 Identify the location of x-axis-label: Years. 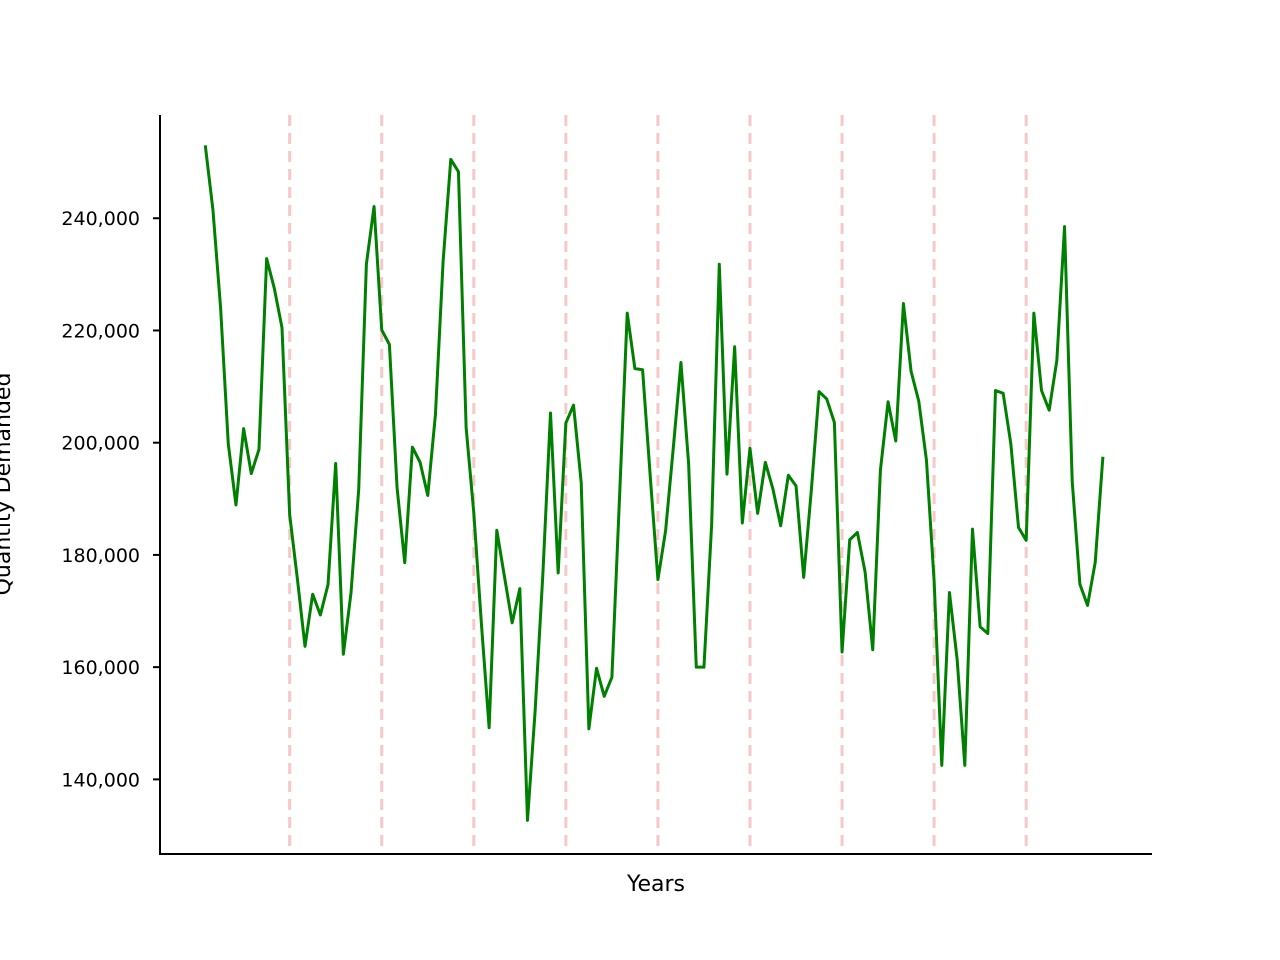
(655, 884).